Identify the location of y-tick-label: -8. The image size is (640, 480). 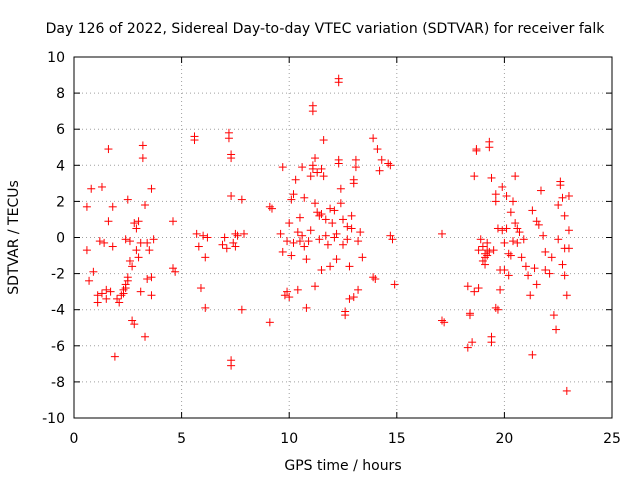
(58, 383).